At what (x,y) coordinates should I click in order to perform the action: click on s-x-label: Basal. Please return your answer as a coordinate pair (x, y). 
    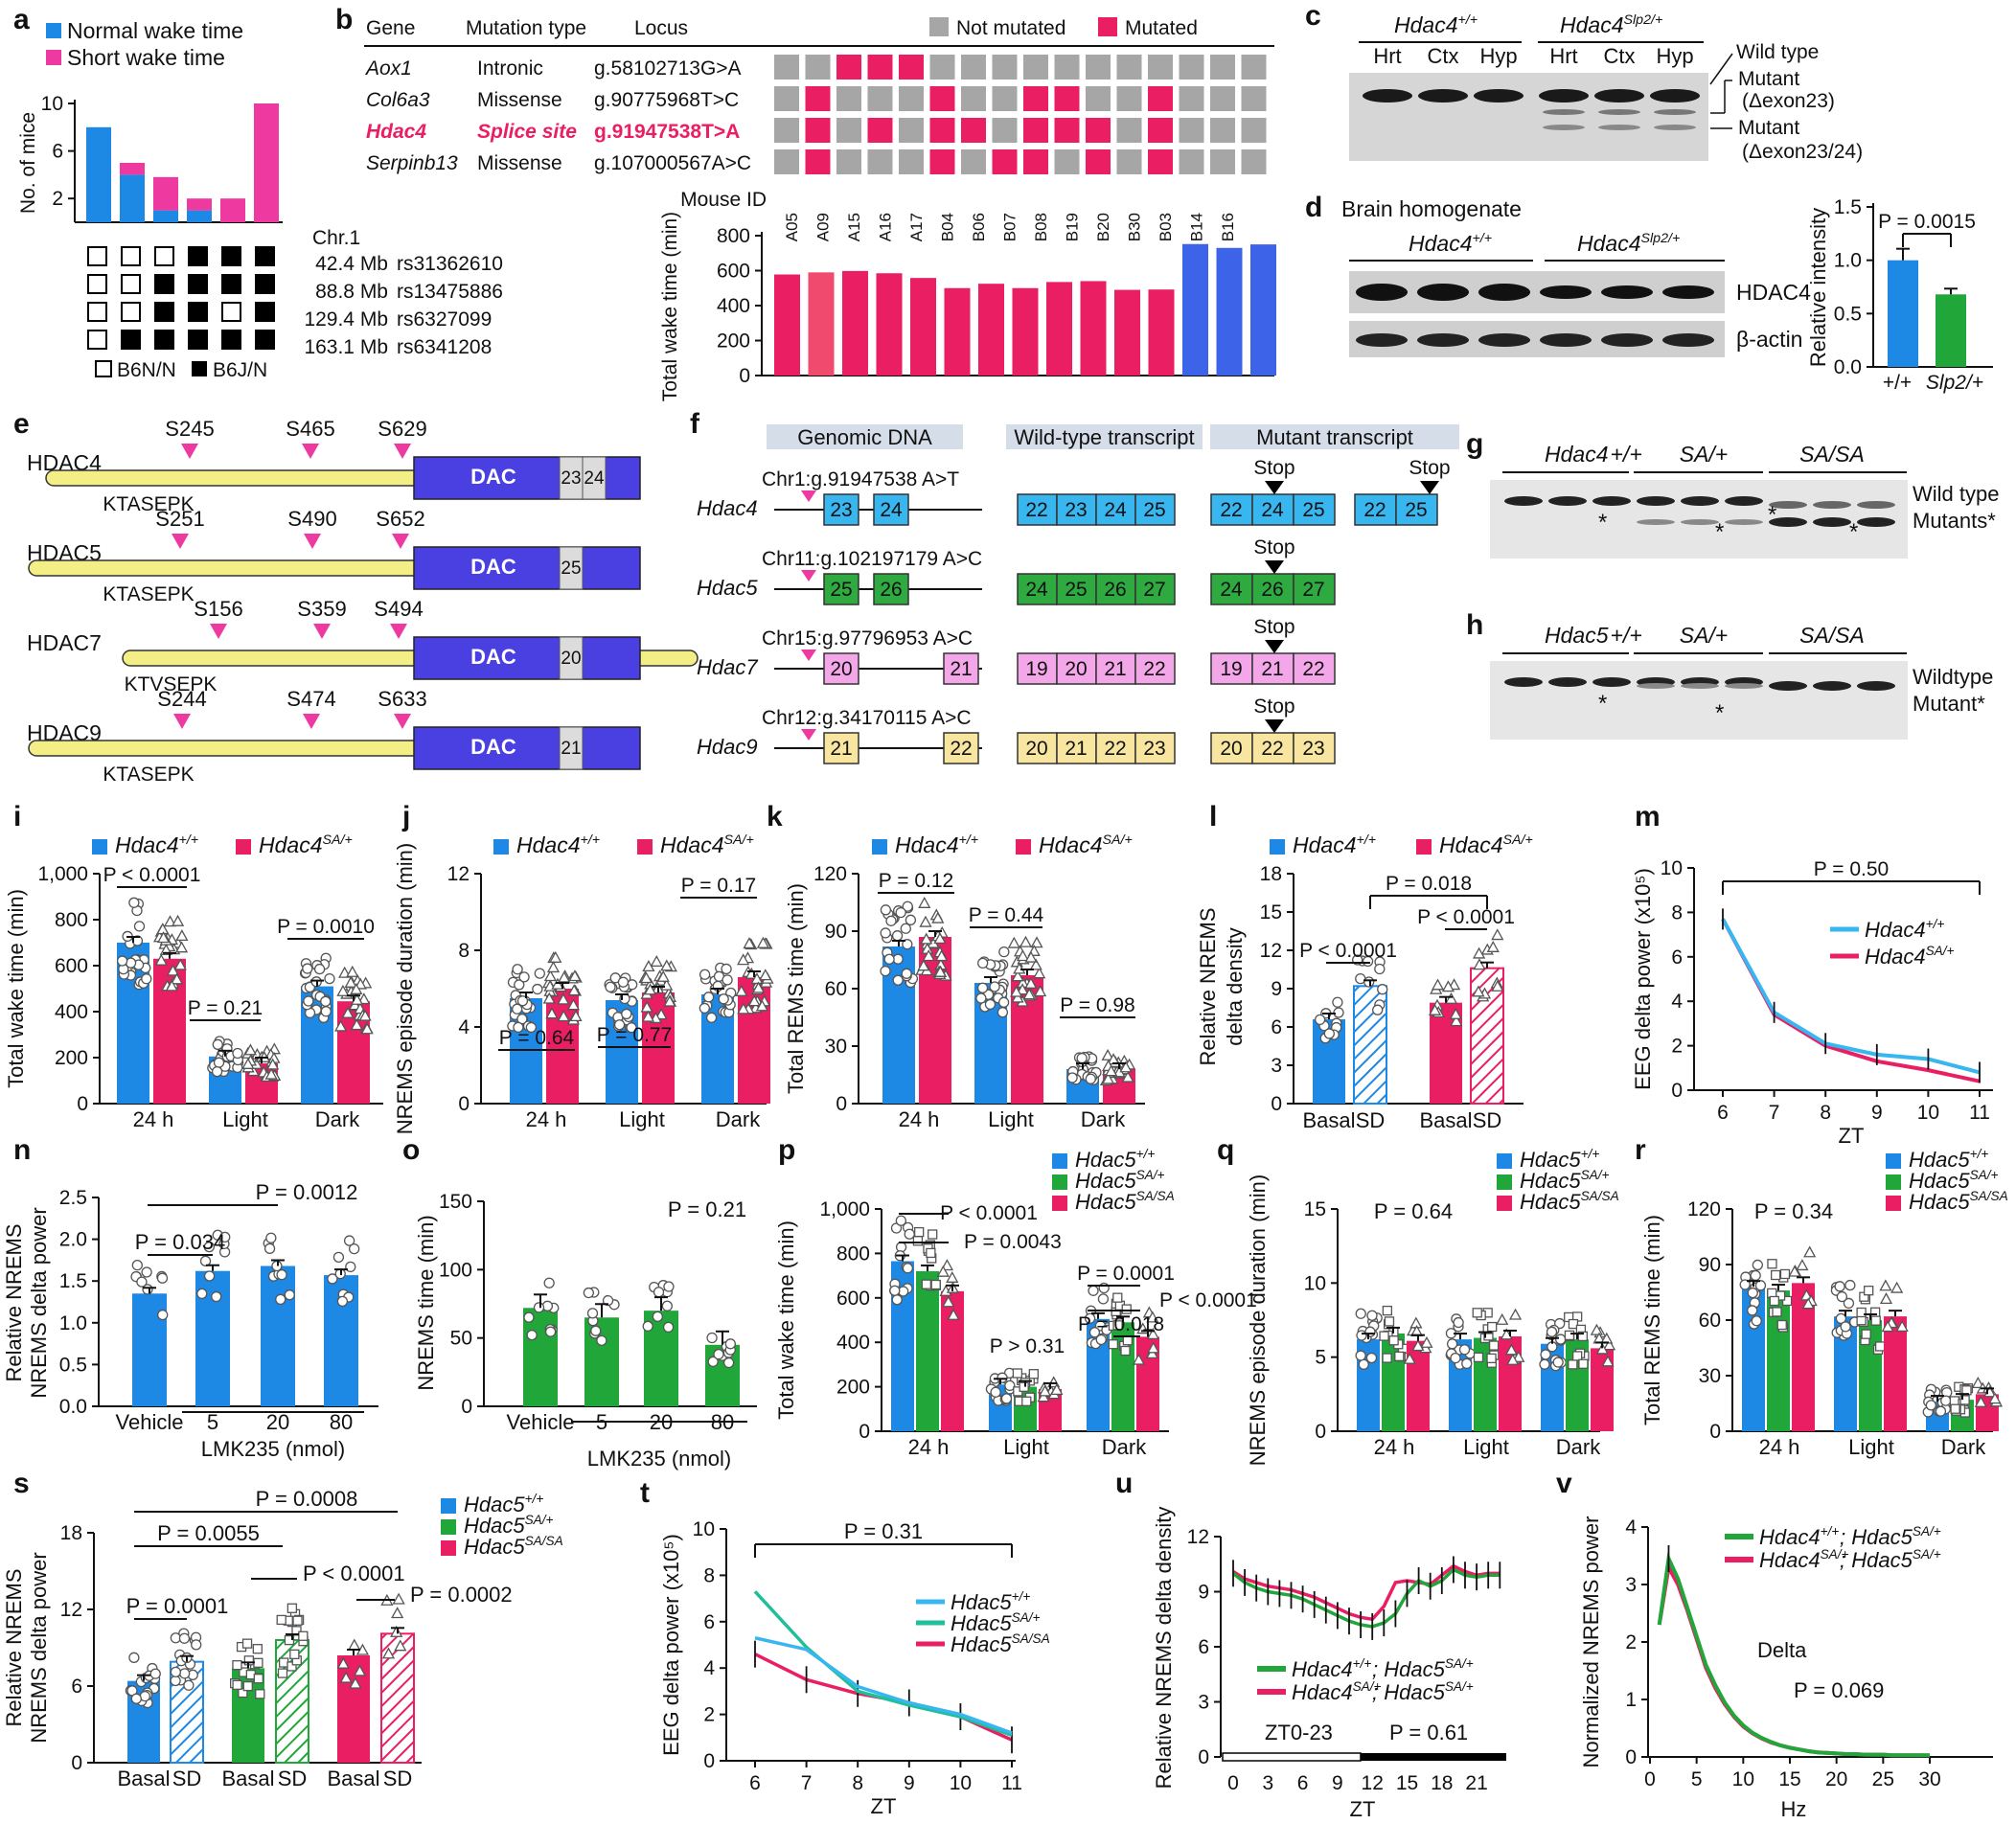
    Looking at the image, I should click on (353, 1778).